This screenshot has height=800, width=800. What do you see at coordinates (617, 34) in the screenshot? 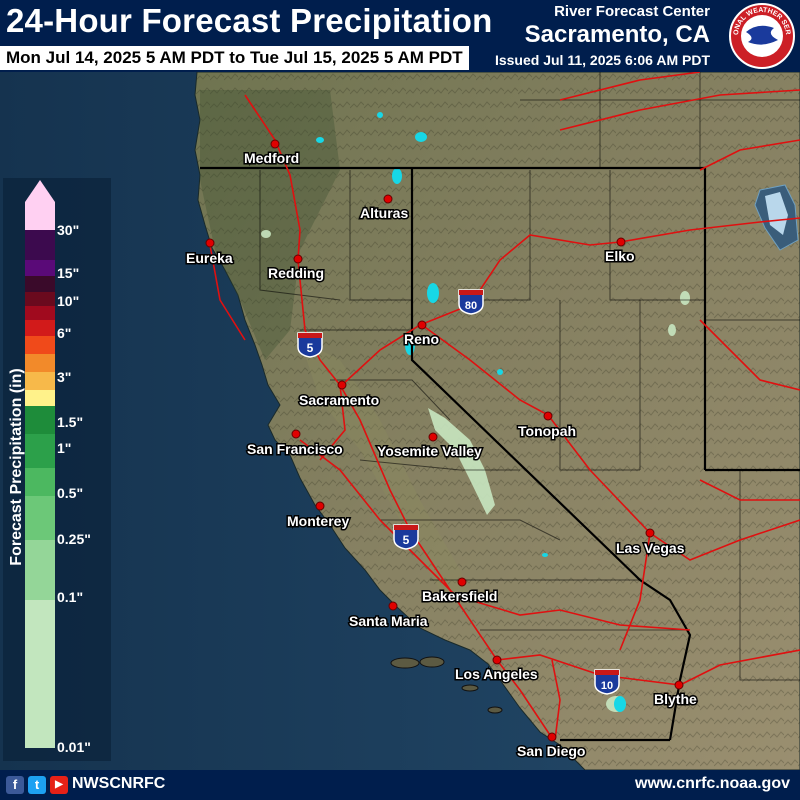
I see `office-location: Sacramento, CA` at bounding box center [617, 34].